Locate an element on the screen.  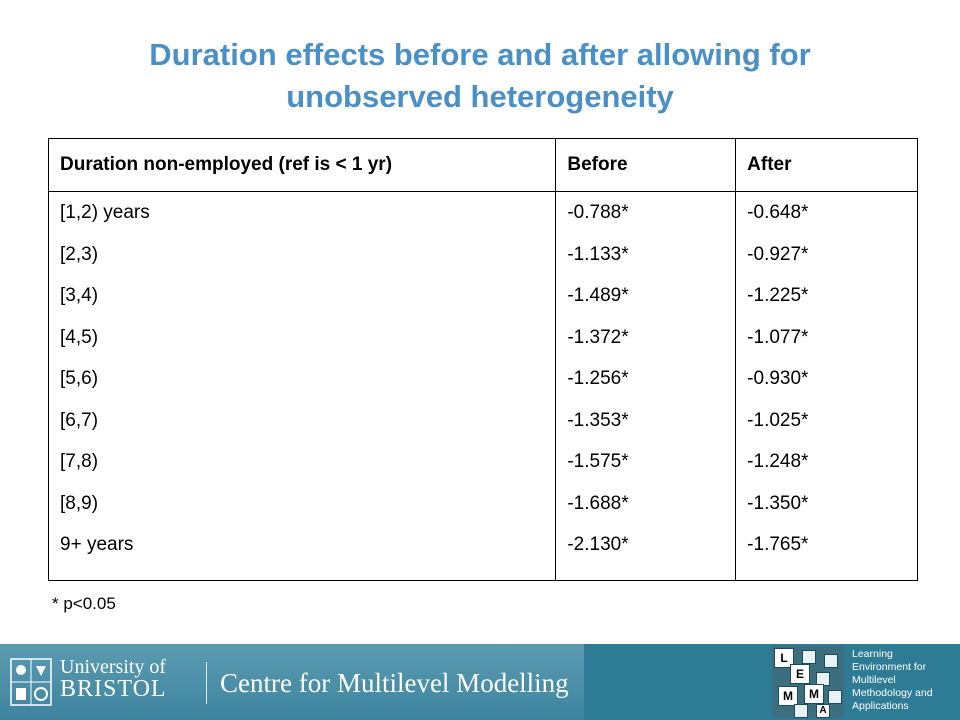
lemma-logo-grid: L E M M A is located at coordinates (808, 682).